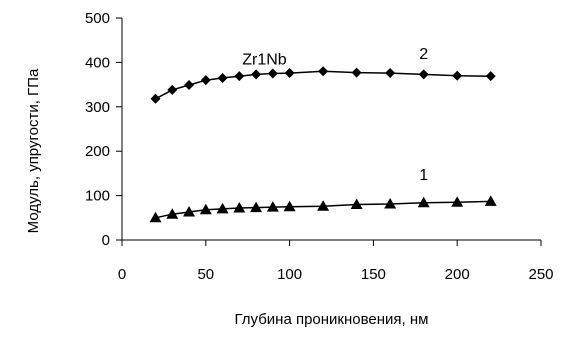 The width and height of the screenshot is (566, 339). Describe the element at coordinates (33, 150) in the screenshot. I see `y-axis-label: Модуль, упругости, ГПа` at that location.